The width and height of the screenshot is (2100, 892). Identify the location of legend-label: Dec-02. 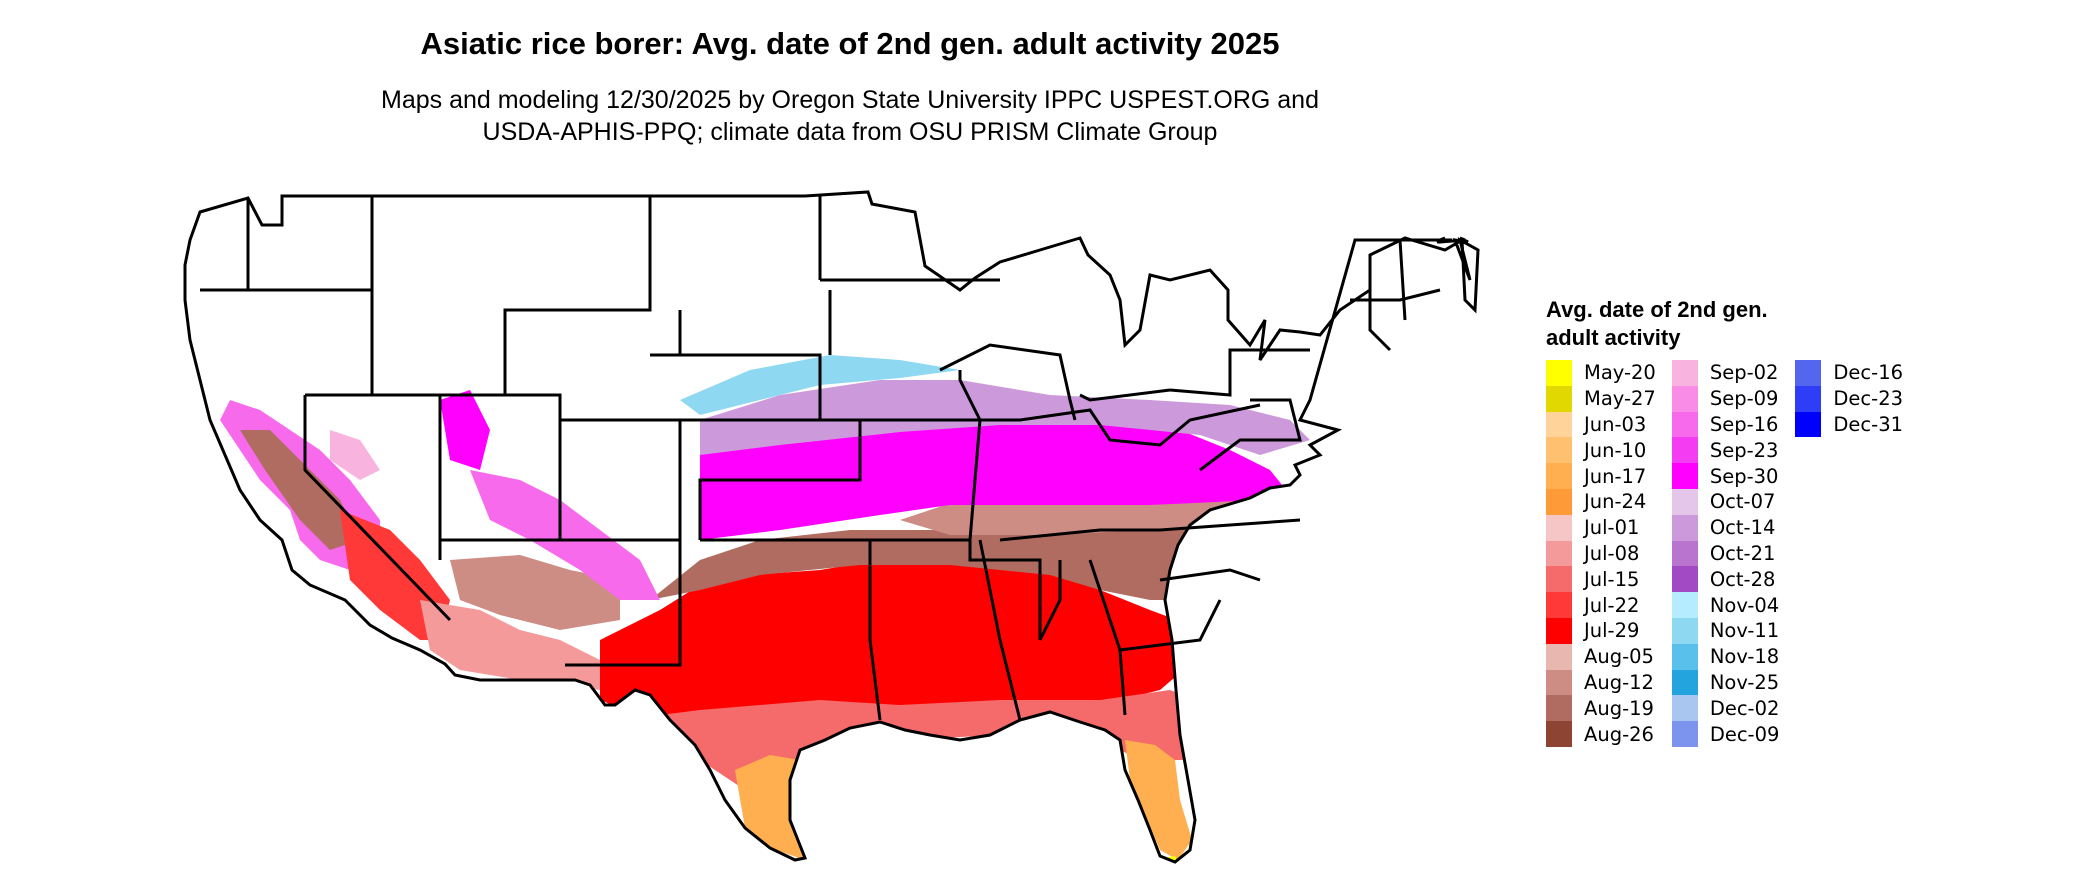
(1744, 708).